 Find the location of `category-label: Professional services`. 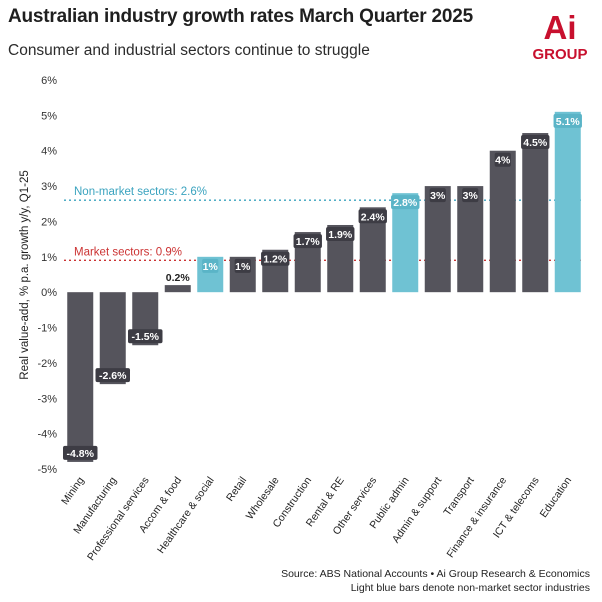

category-label: Professional services is located at coordinates (118, 519).